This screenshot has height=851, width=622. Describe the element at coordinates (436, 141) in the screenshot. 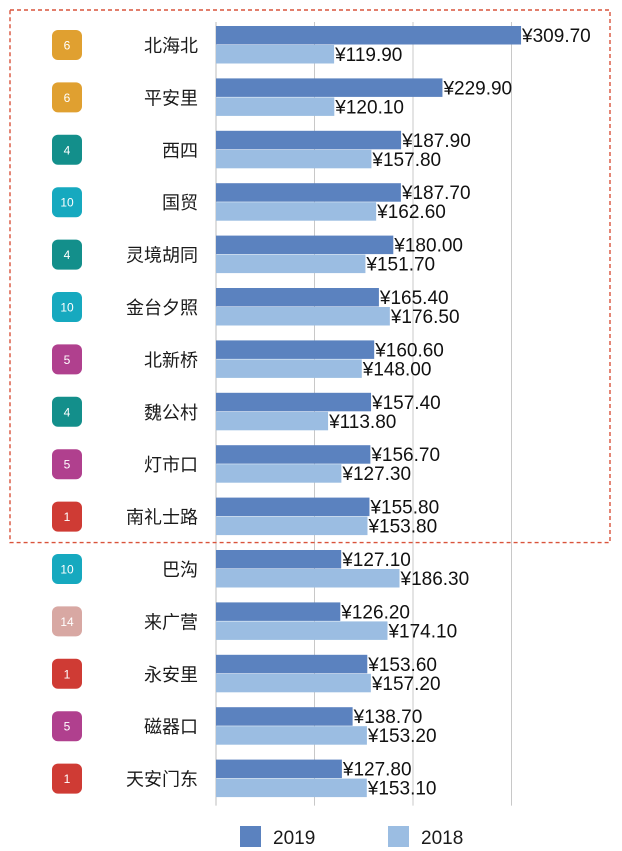

I see `value-label-2019: ¥187.90` at that location.